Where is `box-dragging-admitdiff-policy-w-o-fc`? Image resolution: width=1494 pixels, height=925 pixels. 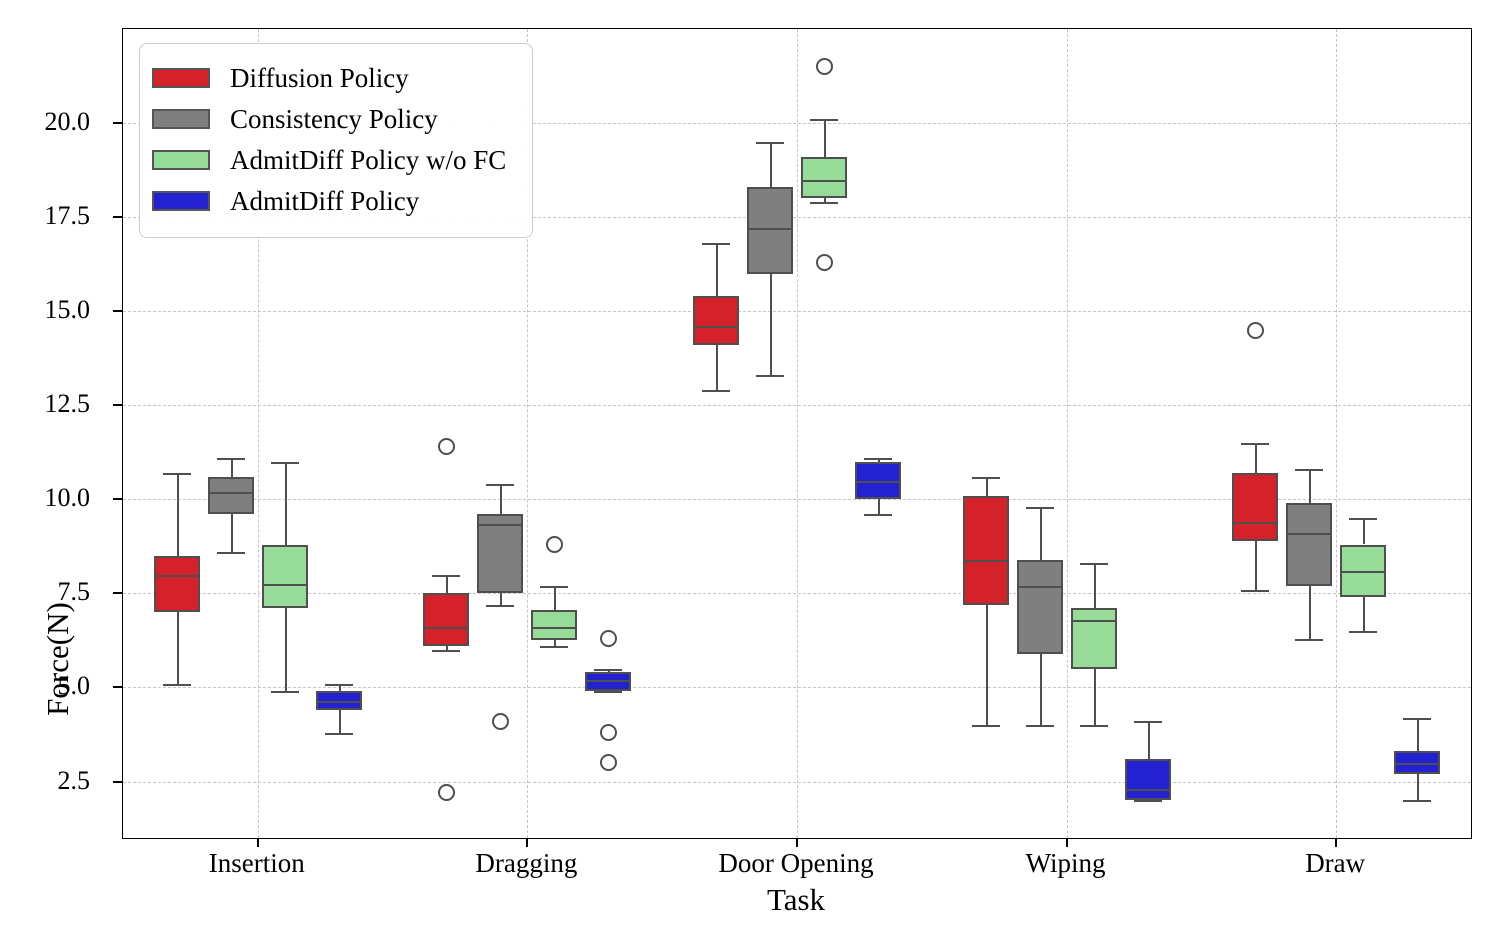
box-dragging-admitdiff-policy-w-o-fc is located at coordinates (554, 625).